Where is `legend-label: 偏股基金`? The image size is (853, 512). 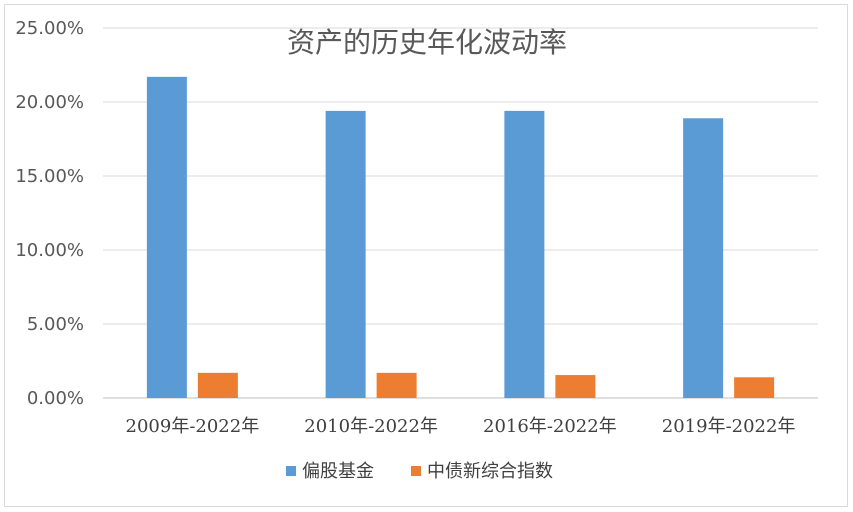
legend-label: 偏股基金 is located at coordinates (338, 471).